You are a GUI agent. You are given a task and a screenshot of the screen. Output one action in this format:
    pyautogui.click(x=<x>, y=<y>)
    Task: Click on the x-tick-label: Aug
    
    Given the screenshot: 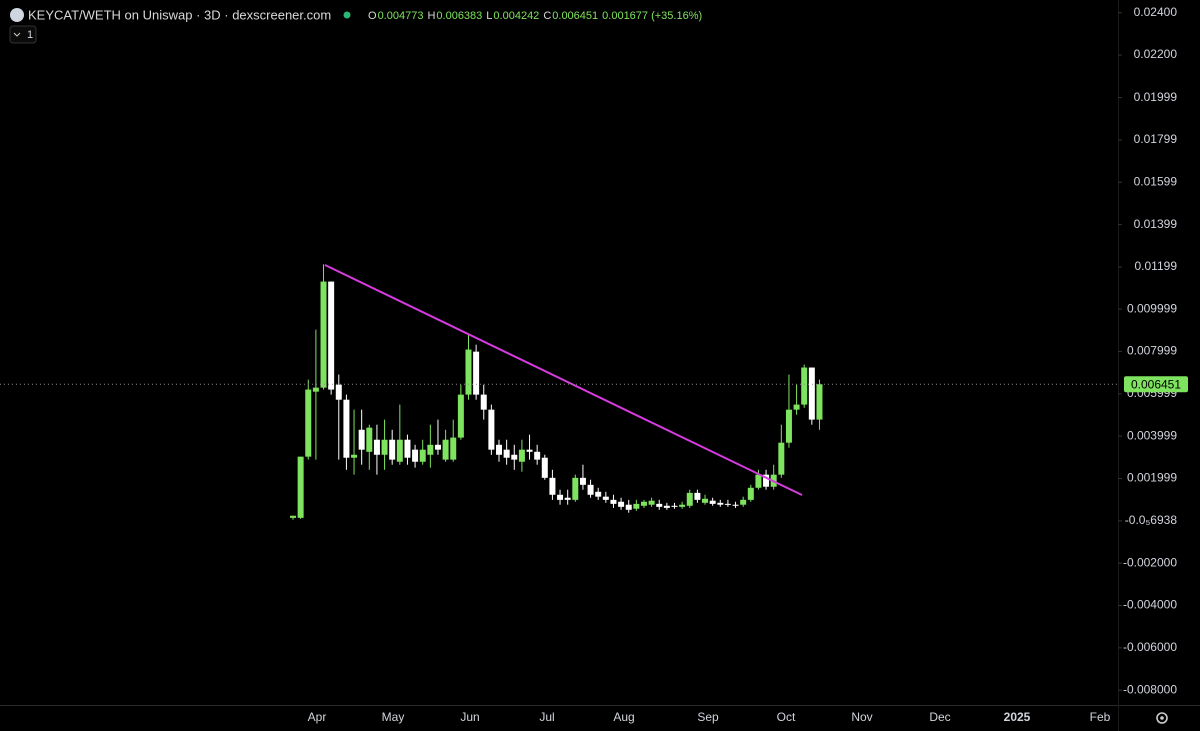 What is the action you would take?
    pyautogui.click(x=623, y=717)
    